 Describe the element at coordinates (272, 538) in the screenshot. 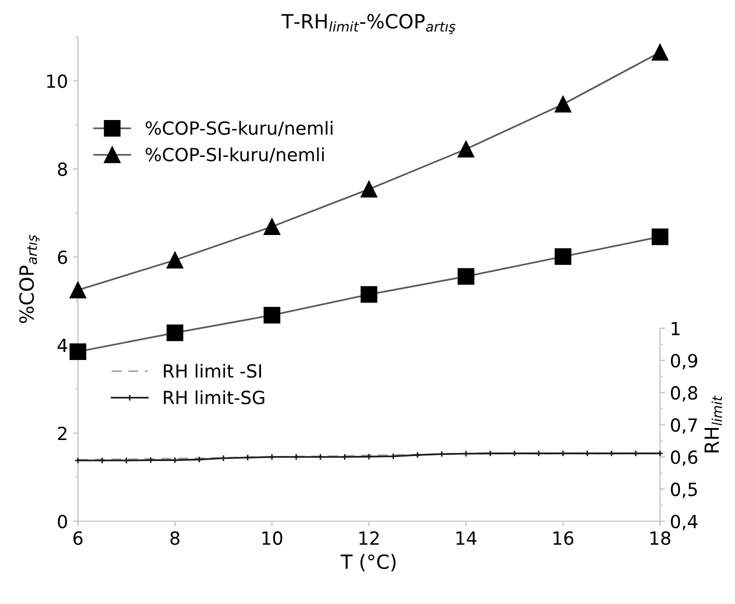

I see `x-tick-label: 10` at that location.